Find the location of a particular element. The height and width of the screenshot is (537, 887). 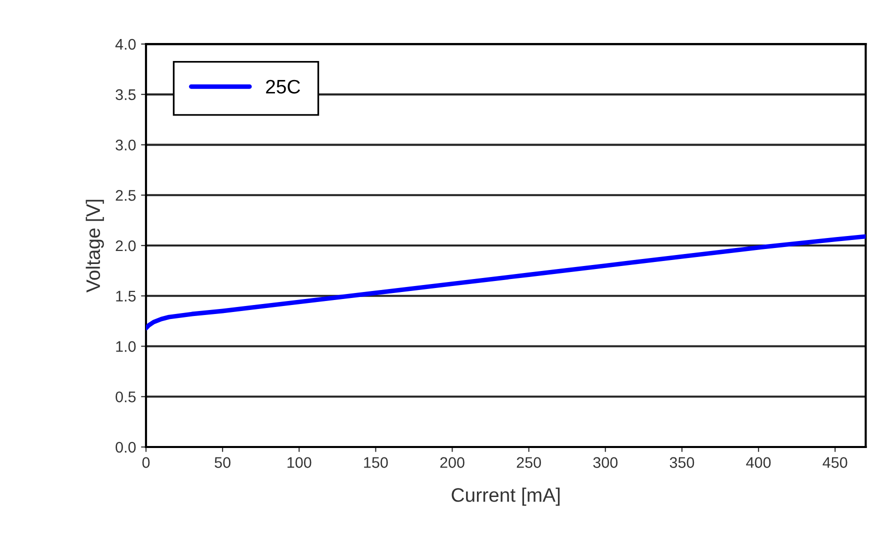

x-tick-label: 300 is located at coordinates (605, 462).